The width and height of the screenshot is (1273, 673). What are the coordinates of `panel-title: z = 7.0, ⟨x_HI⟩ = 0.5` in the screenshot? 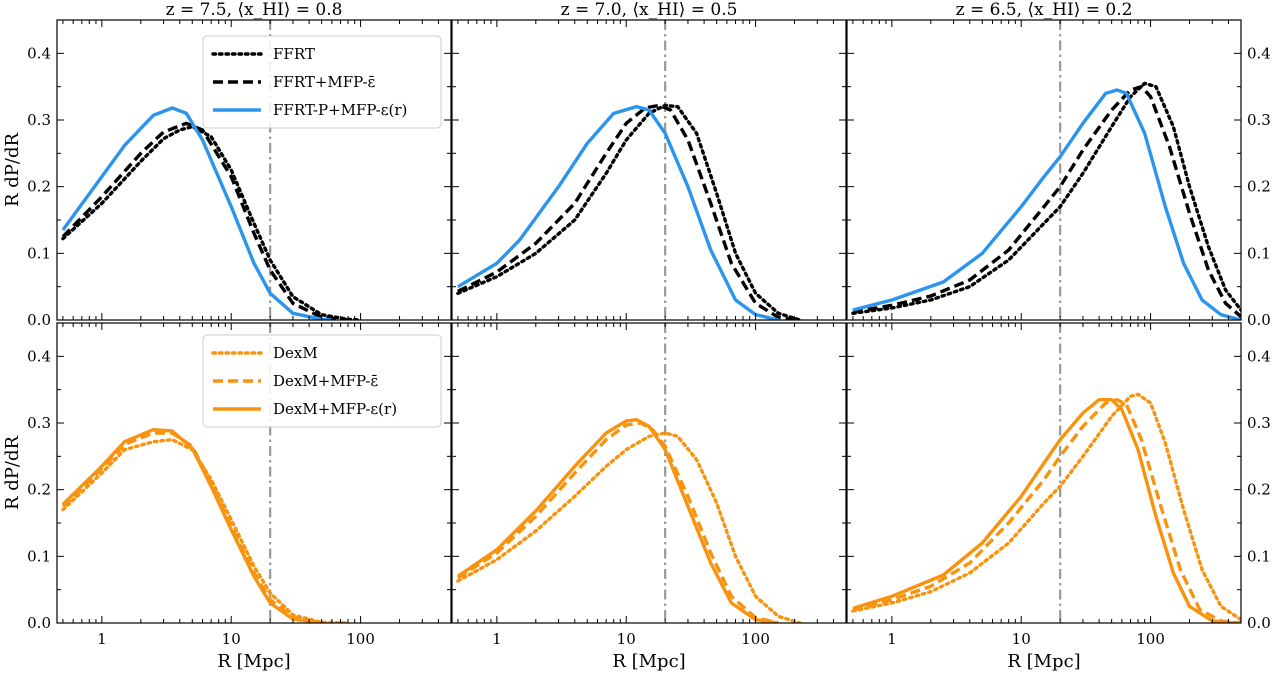 It's located at (649, 10).